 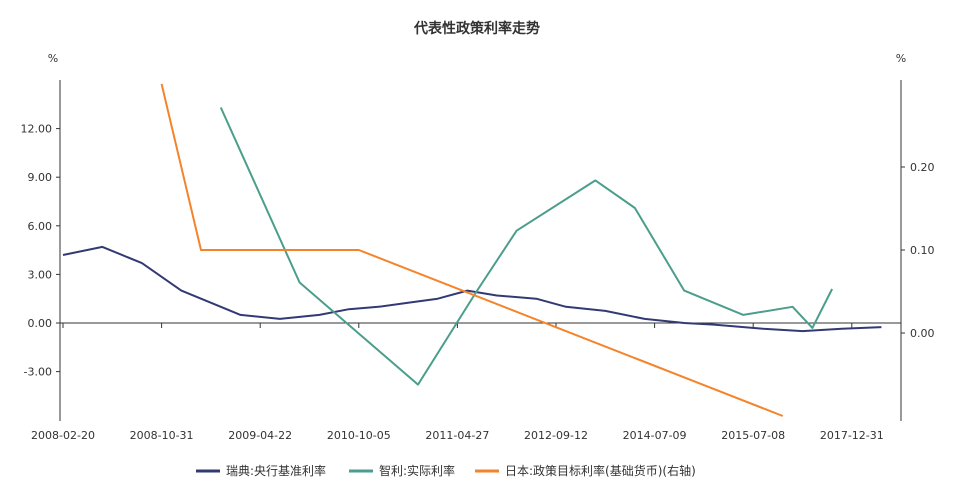 What do you see at coordinates (922, 333) in the screenshot?
I see `right-tick-label: 0.00` at bounding box center [922, 333].